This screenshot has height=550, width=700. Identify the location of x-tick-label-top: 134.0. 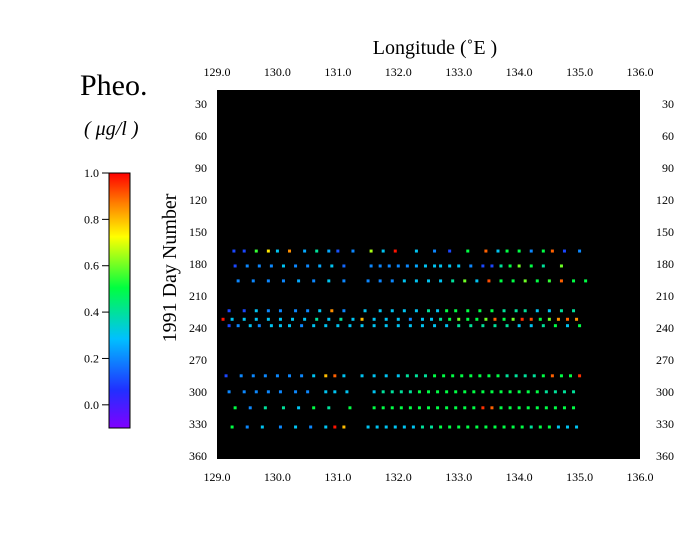
(519, 72).